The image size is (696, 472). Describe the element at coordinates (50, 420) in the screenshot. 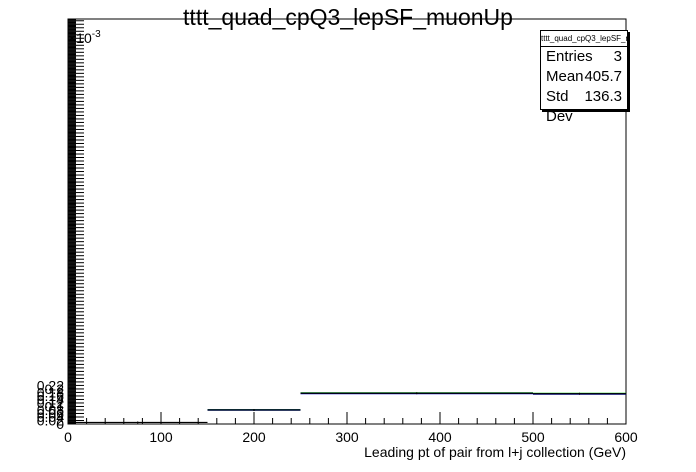

I see `y-tick-label: 0.02` at that location.